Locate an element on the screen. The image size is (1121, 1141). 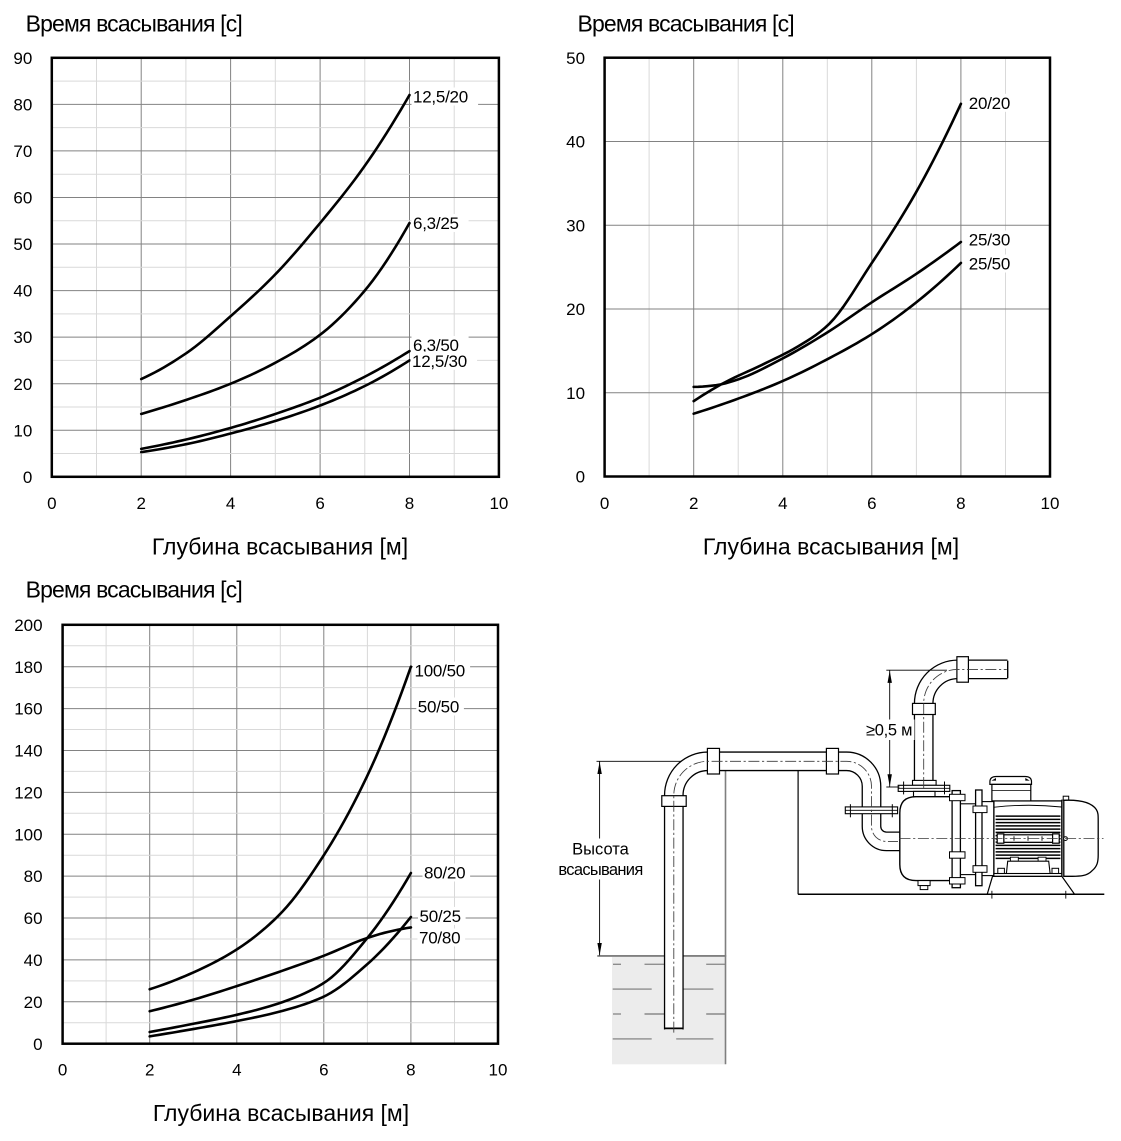
svg-text: ≥0,5 м is located at coordinates (889, 731).